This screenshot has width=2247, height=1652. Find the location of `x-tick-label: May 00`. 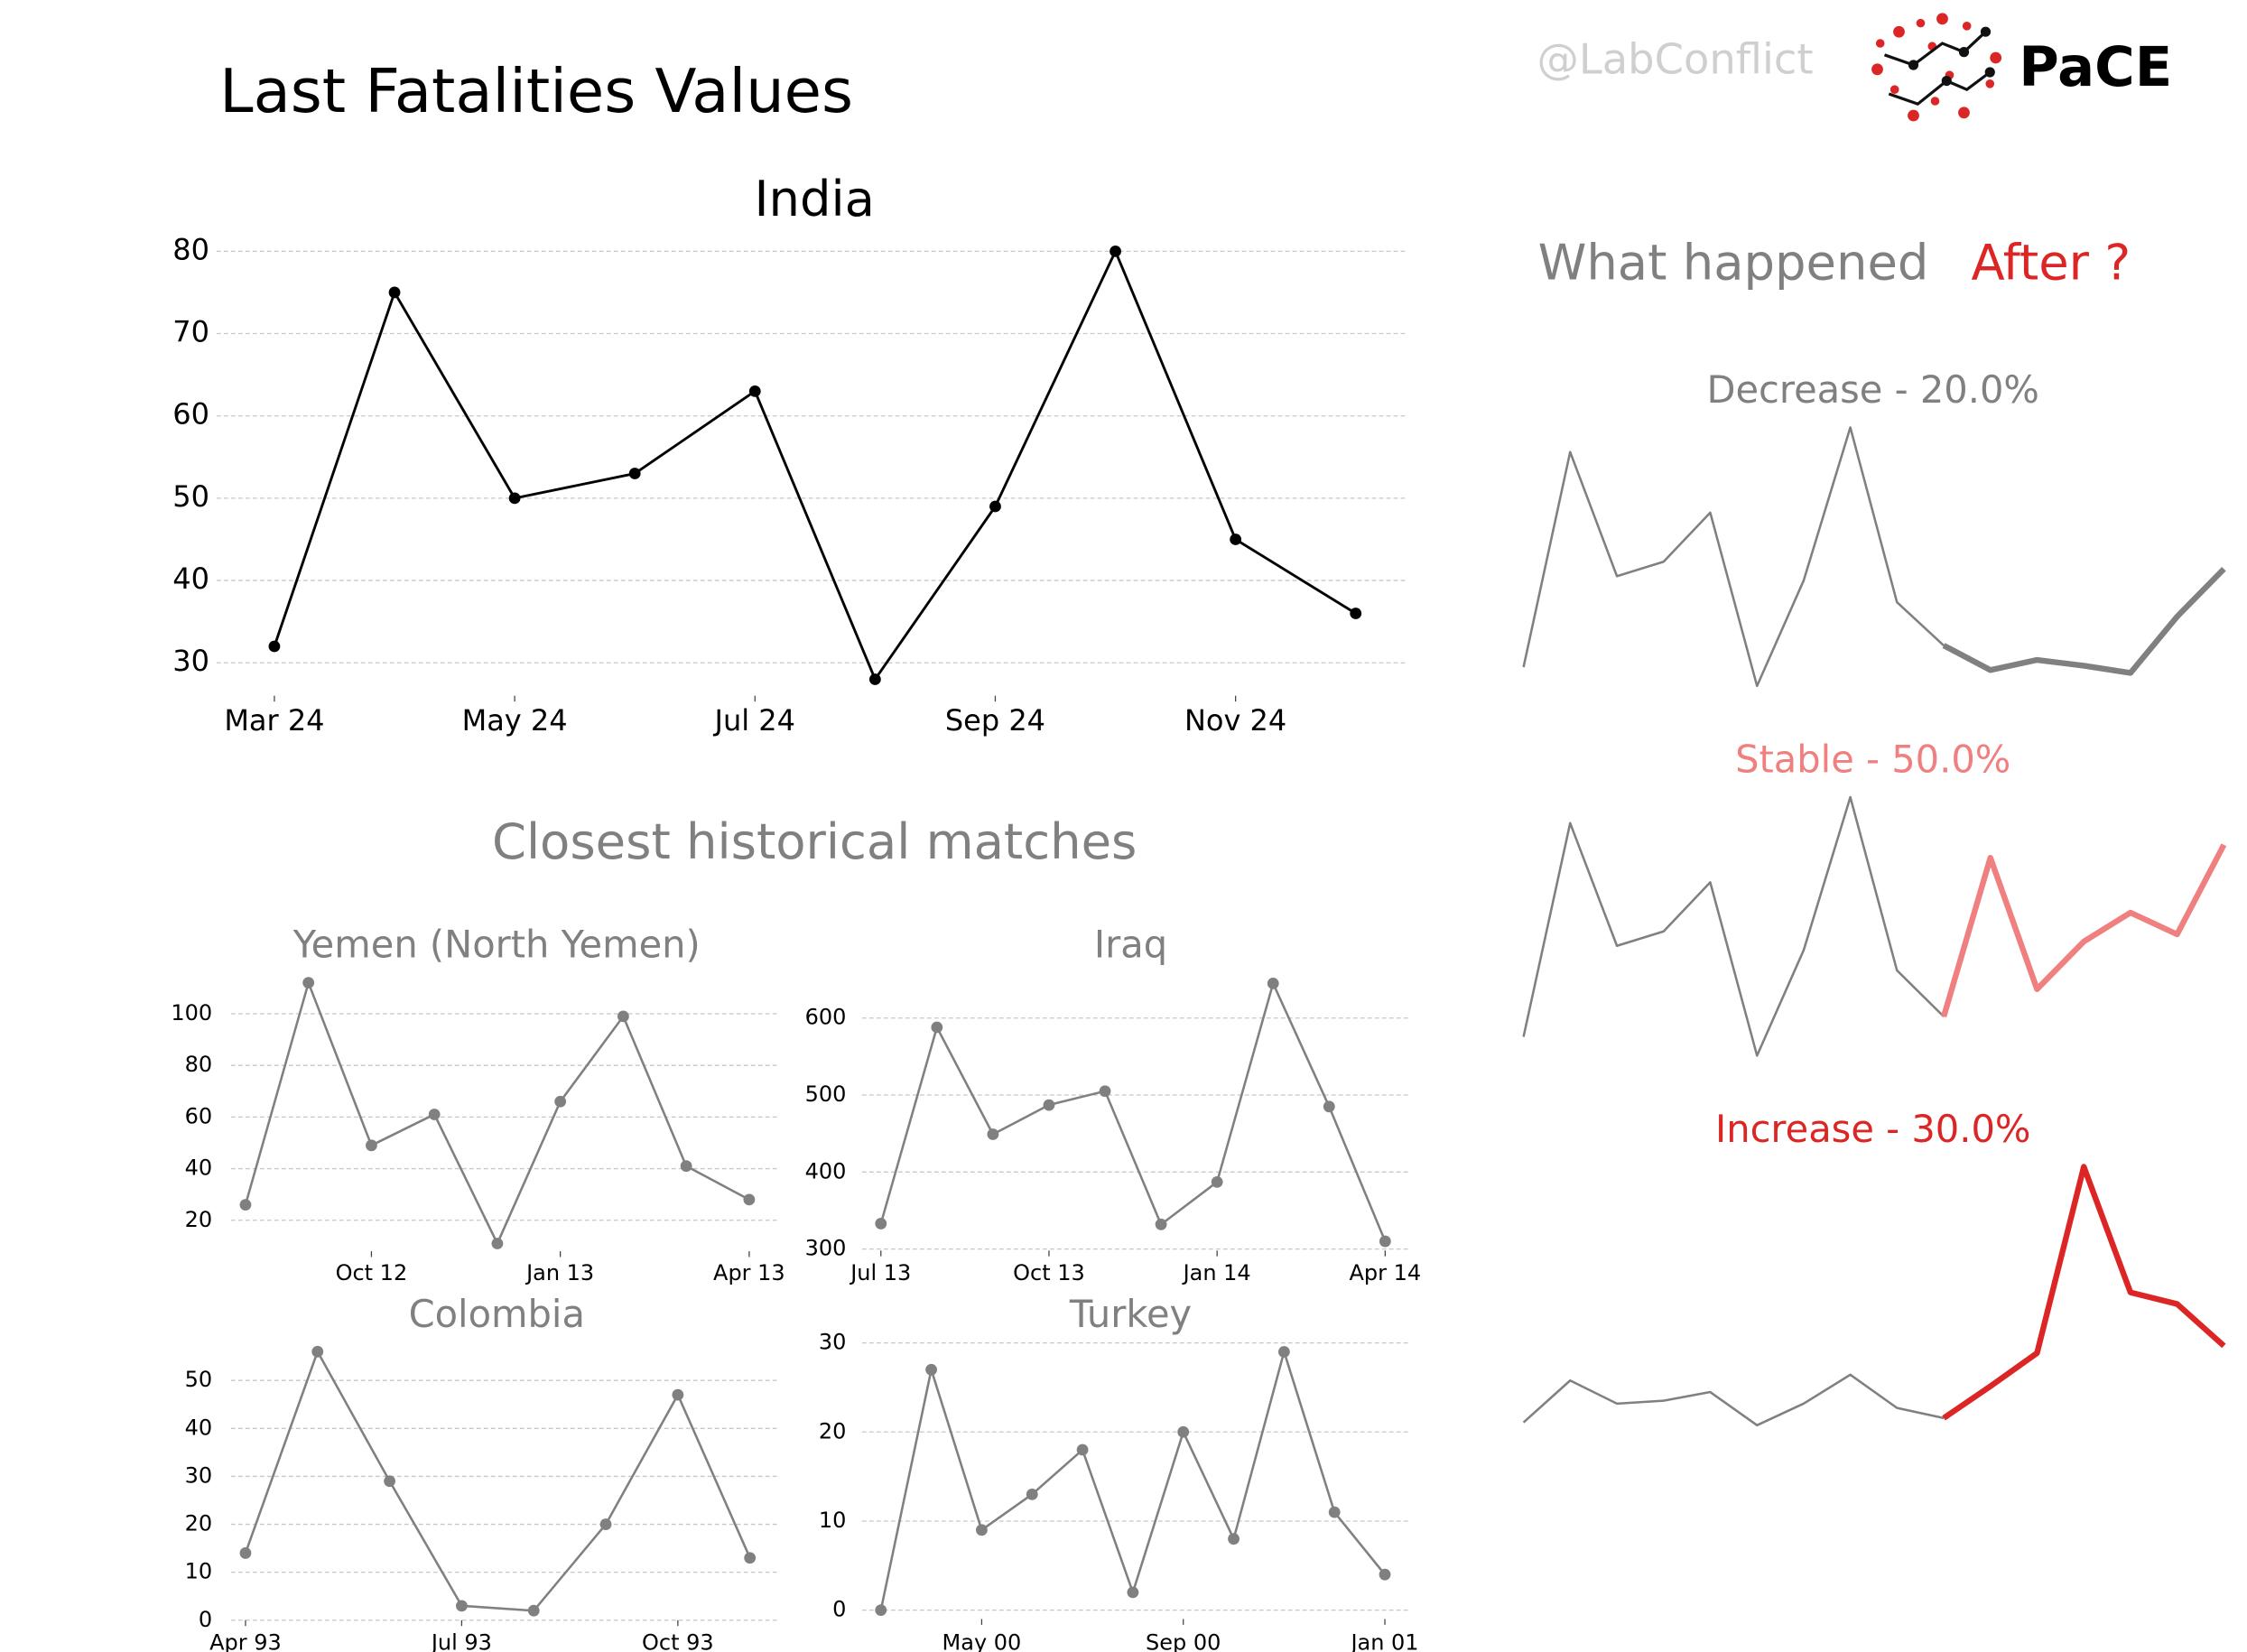

x-tick-label: May 00 is located at coordinates (982, 1640).